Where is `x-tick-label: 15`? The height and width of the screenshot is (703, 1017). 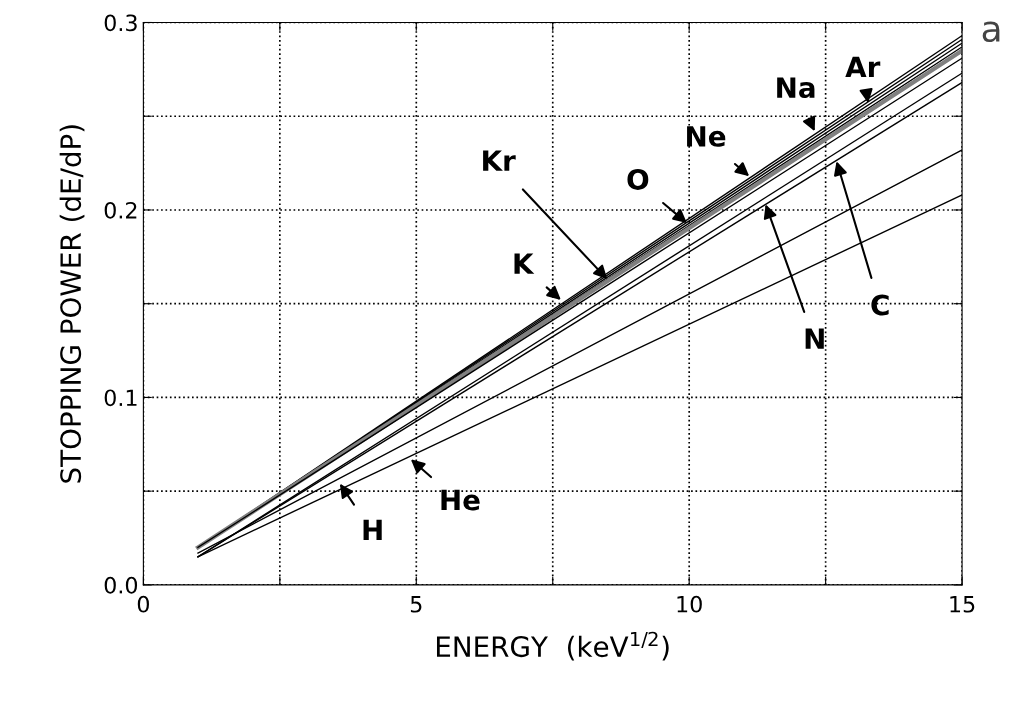 x-tick-label: 15 is located at coordinates (962, 604).